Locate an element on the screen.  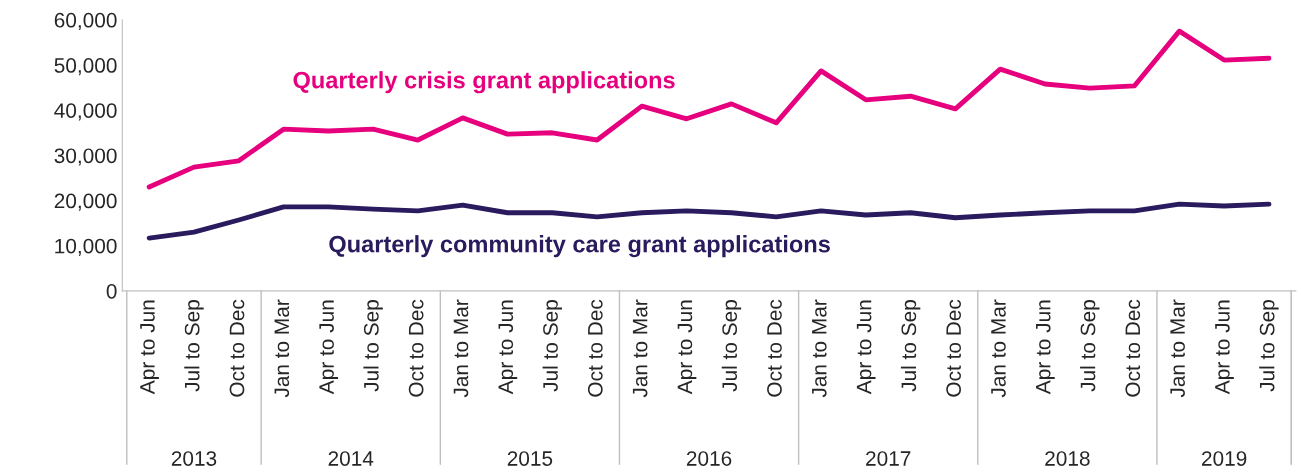
y-tick-label: 40,000 is located at coordinates (85, 112).